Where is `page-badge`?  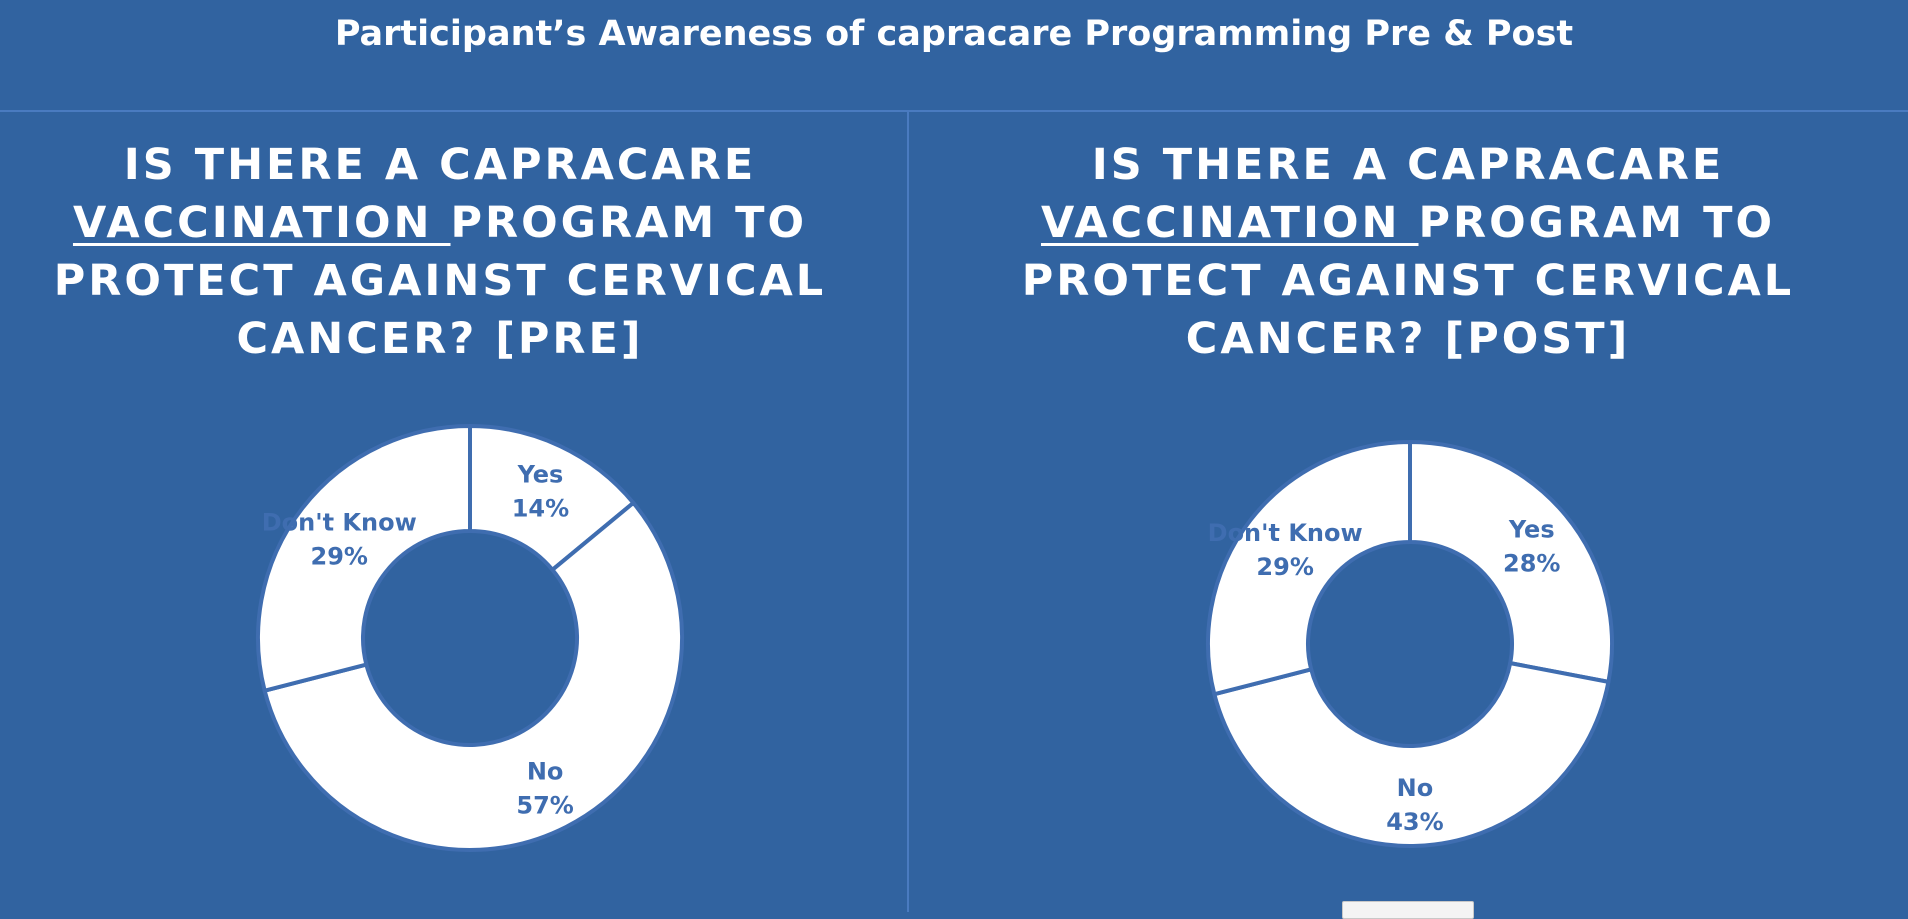
page-badge is located at coordinates (1408, 910).